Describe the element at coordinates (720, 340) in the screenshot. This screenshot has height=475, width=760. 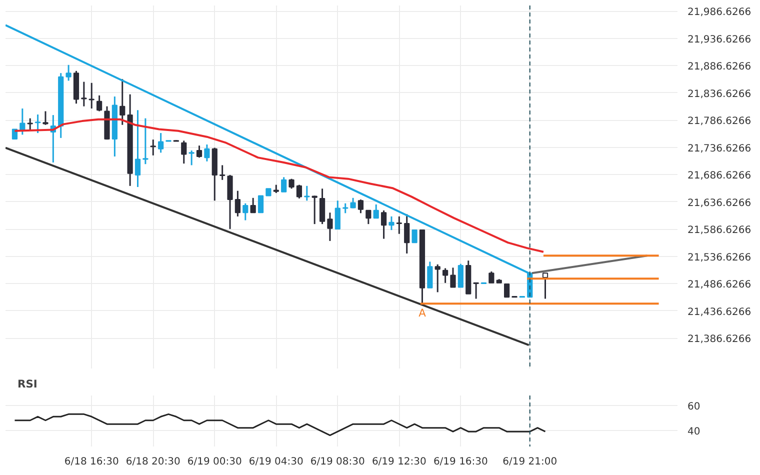
I see `y-tick-label: 21,386.6266` at that location.